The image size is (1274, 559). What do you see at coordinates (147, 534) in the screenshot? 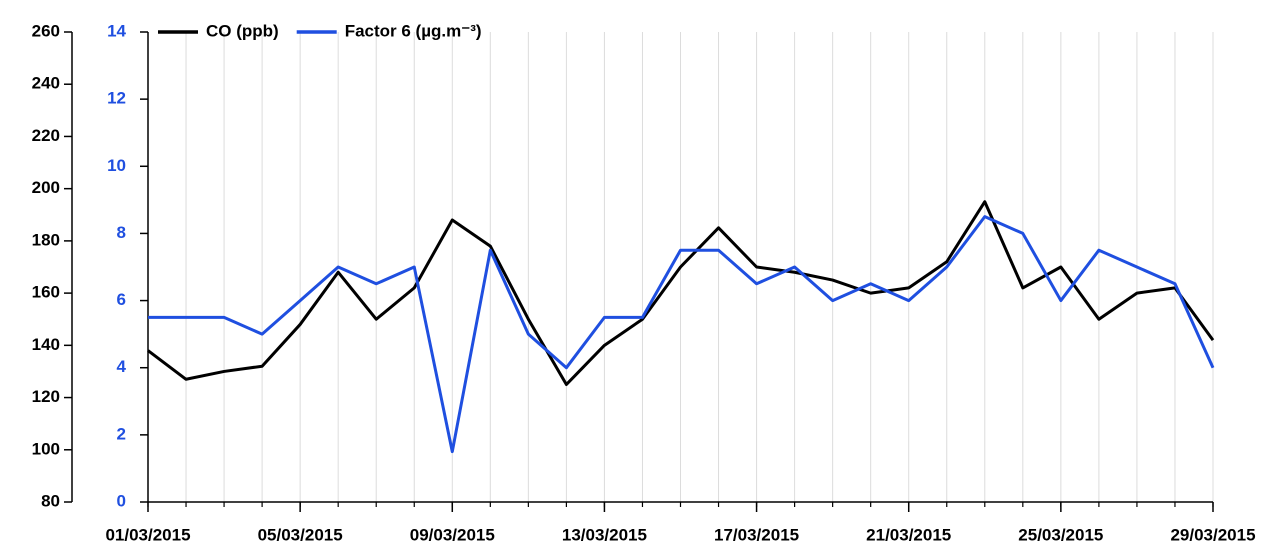
I see `x-tick-label: 01/03/2015` at bounding box center [147, 534].